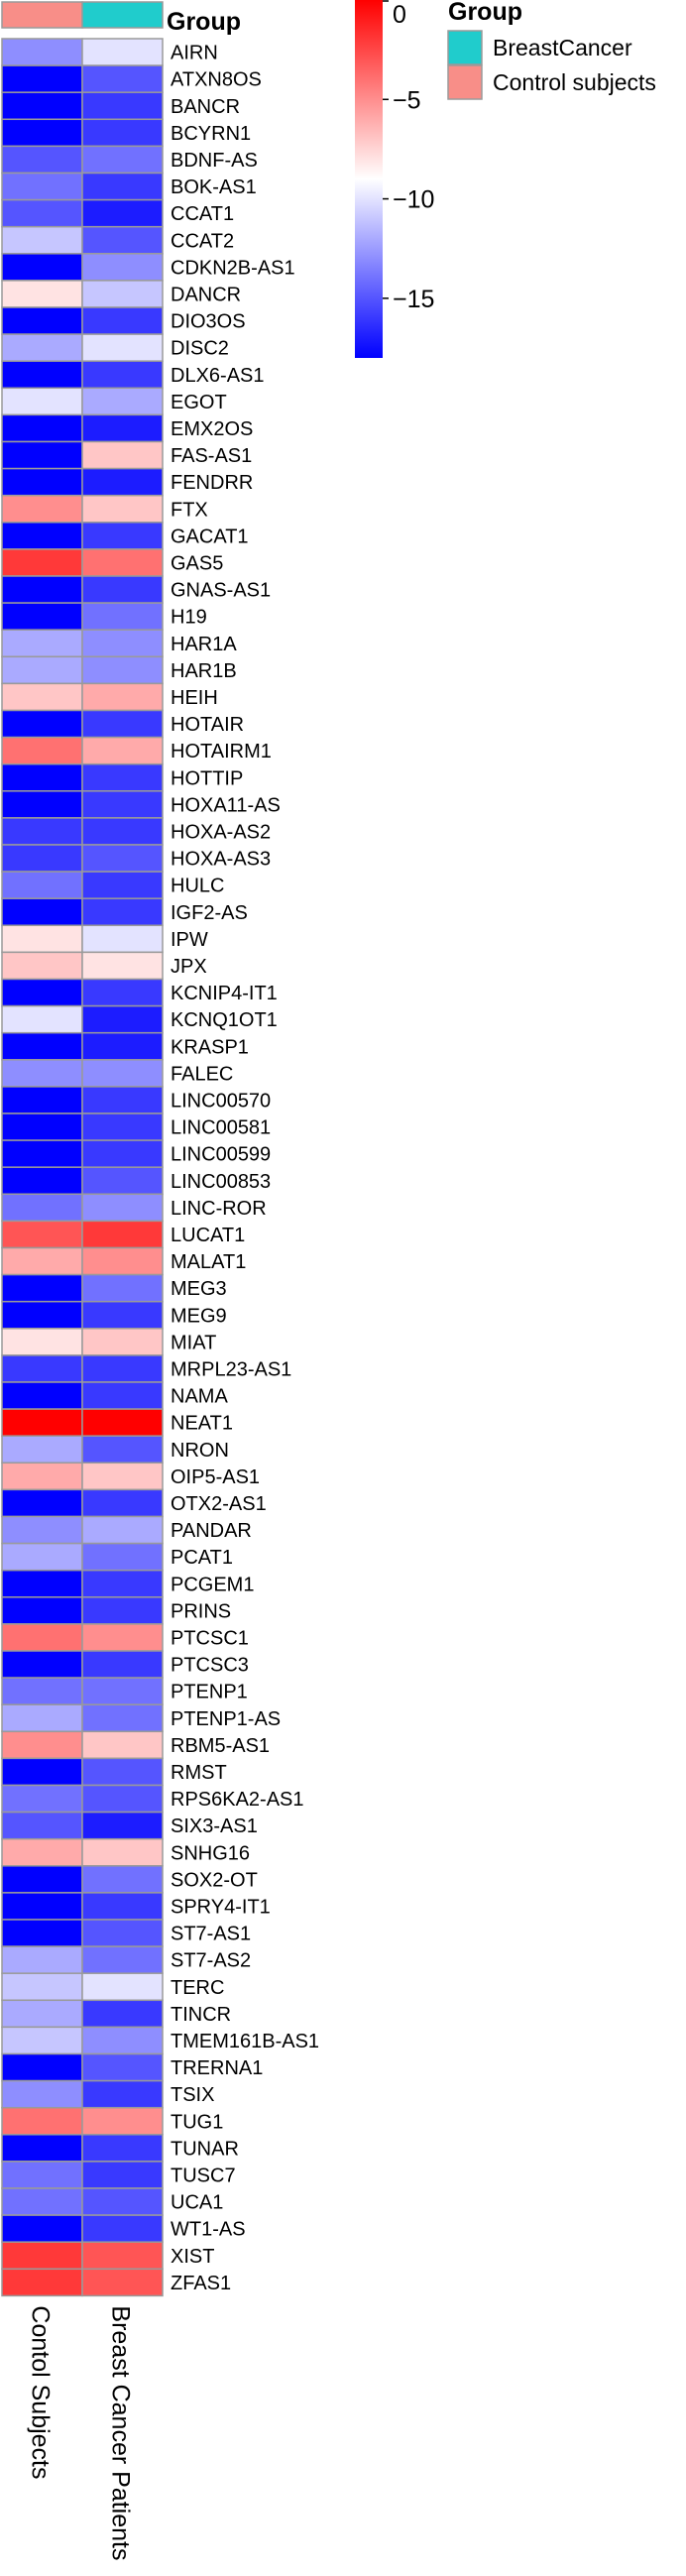  What do you see at coordinates (222, 752) in the screenshot?
I see `row-label: HOTAIRM1` at bounding box center [222, 752].